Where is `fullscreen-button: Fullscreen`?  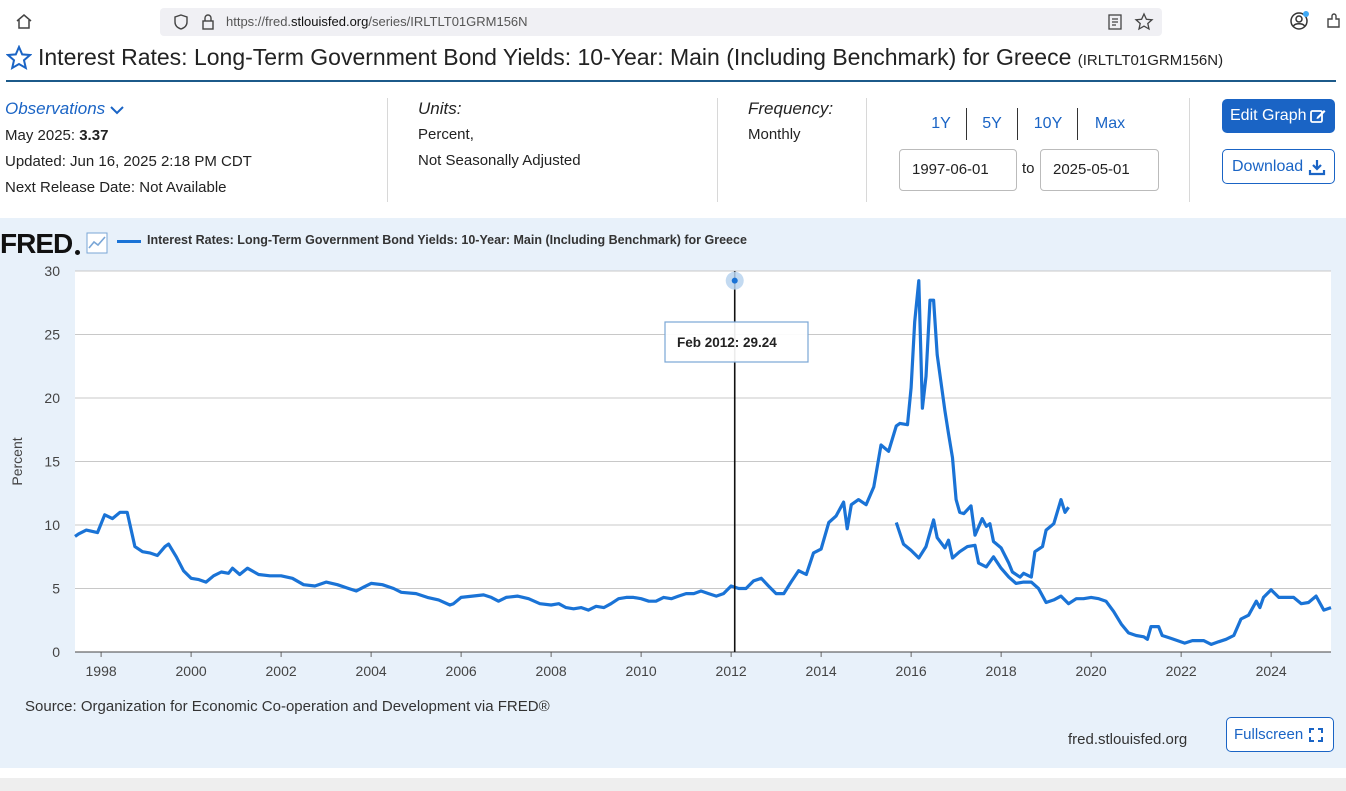 fullscreen-button: Fullscreen is located at coordinates (1280, 734).